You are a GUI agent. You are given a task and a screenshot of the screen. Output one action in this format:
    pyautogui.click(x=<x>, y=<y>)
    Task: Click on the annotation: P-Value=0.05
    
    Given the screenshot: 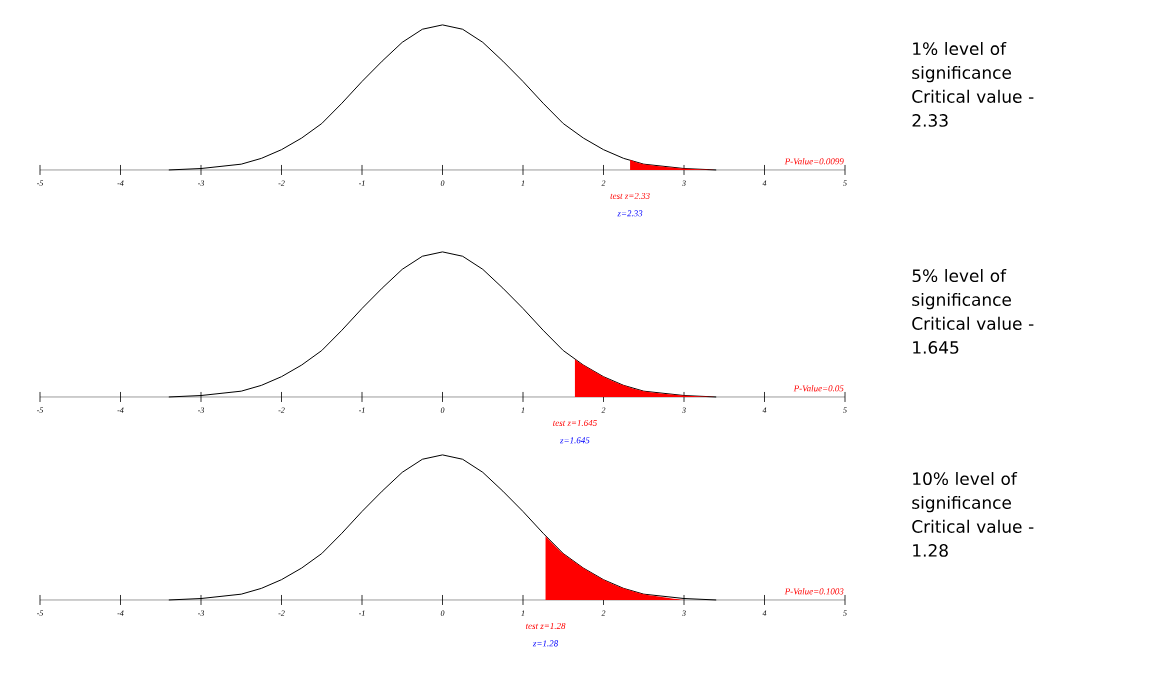 What is the action you would take?
    pyautogui.click(x=818, y=388)
    